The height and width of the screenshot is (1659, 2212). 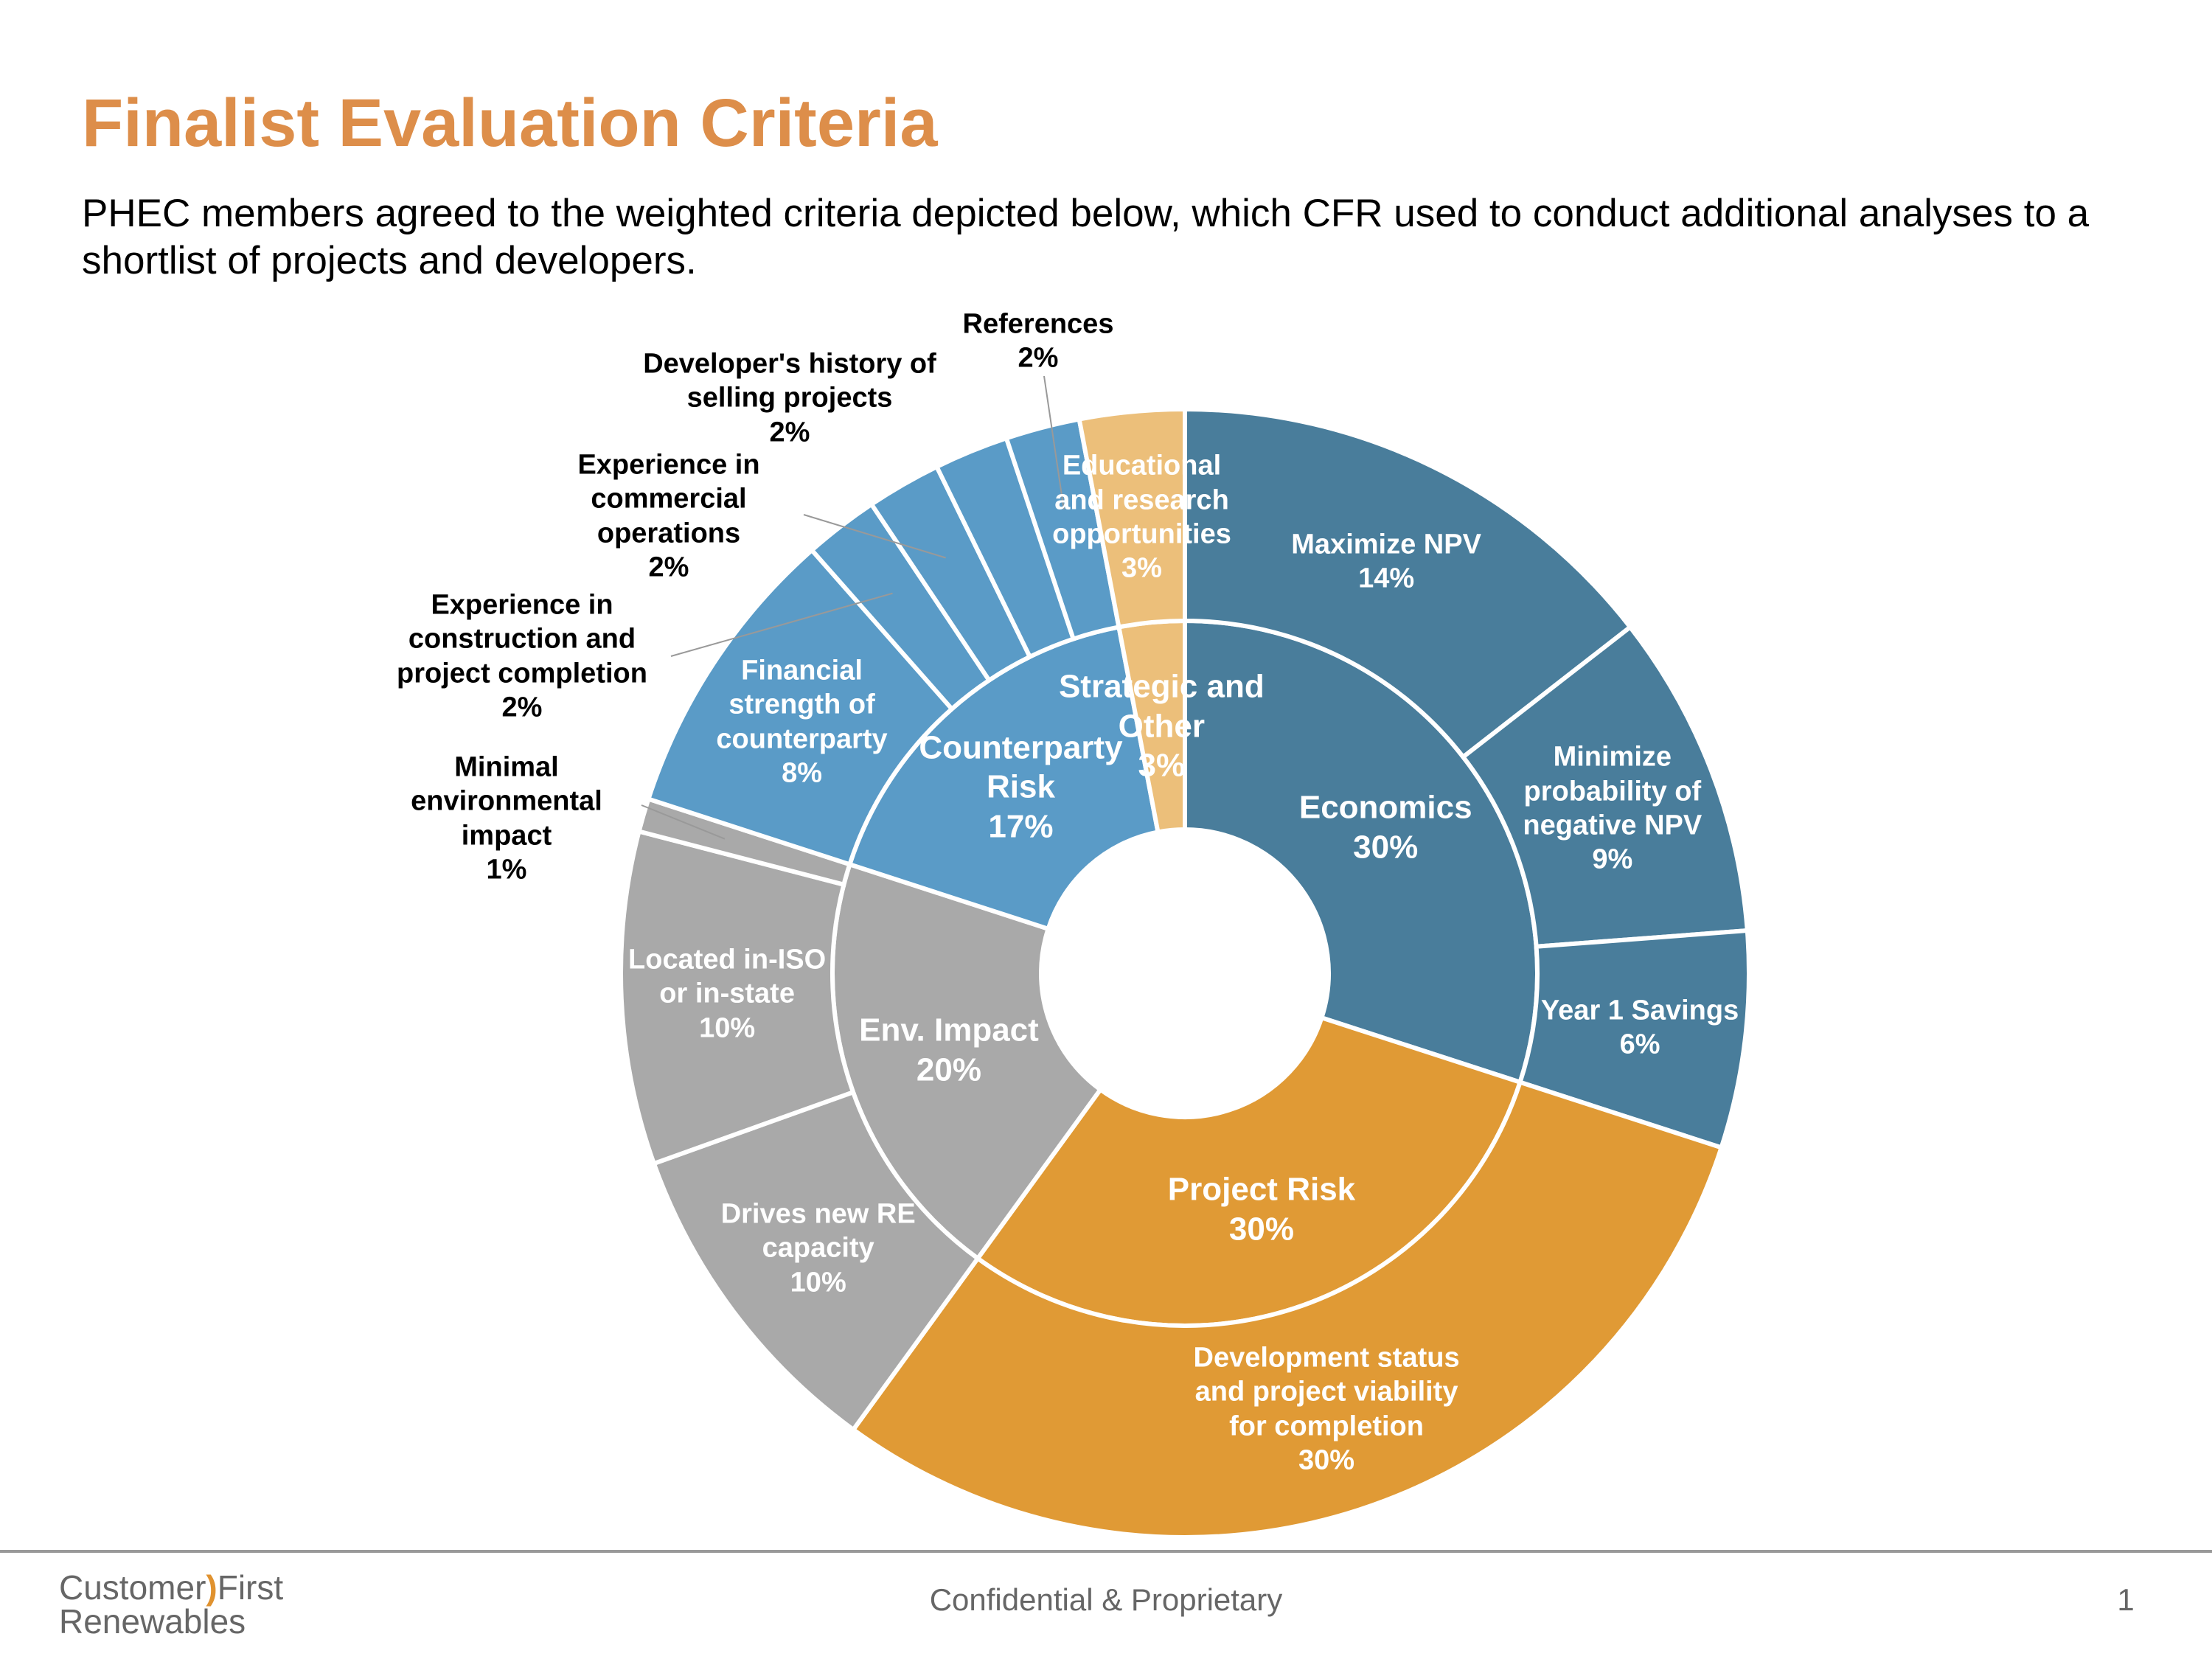 I want to click on logo-text: First, so click(x=250, y=1587).